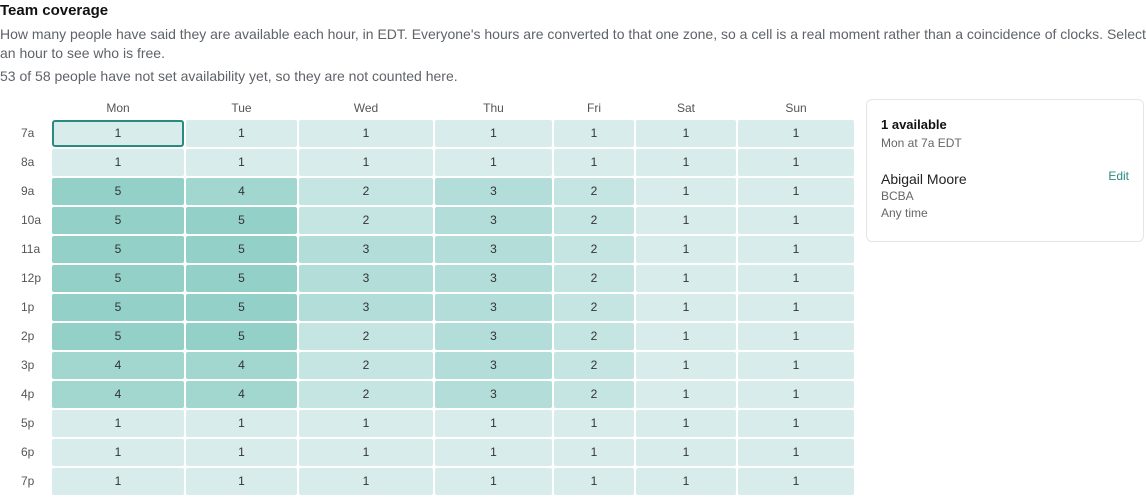  What do you see at coordinates (1118, 176) in the screenshot?
I see `edit-link: Edit` at bounding box center [1118, 176].